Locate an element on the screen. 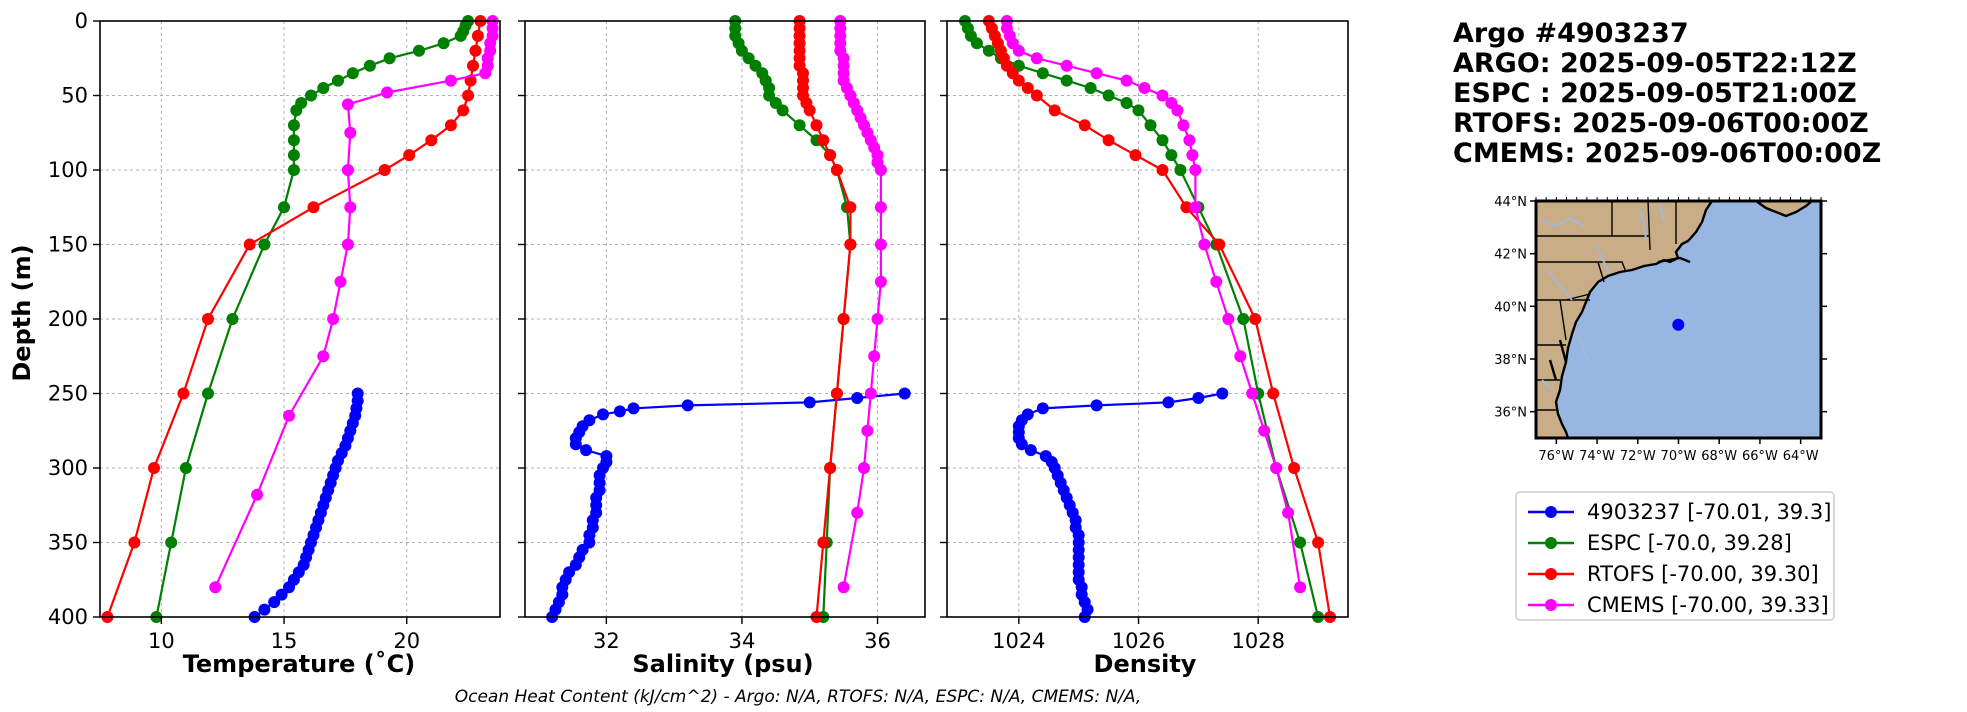 This screenshot has height=712, width=1967. x-tick-label: 1026 is located at coordinates (1138, 641).